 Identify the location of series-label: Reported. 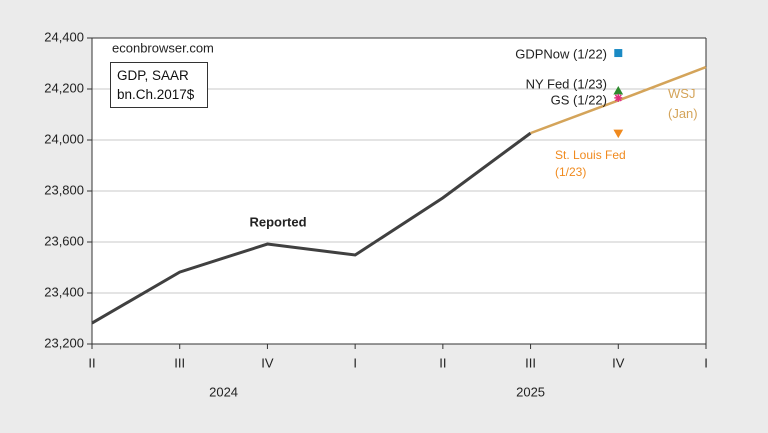
(277, 221).